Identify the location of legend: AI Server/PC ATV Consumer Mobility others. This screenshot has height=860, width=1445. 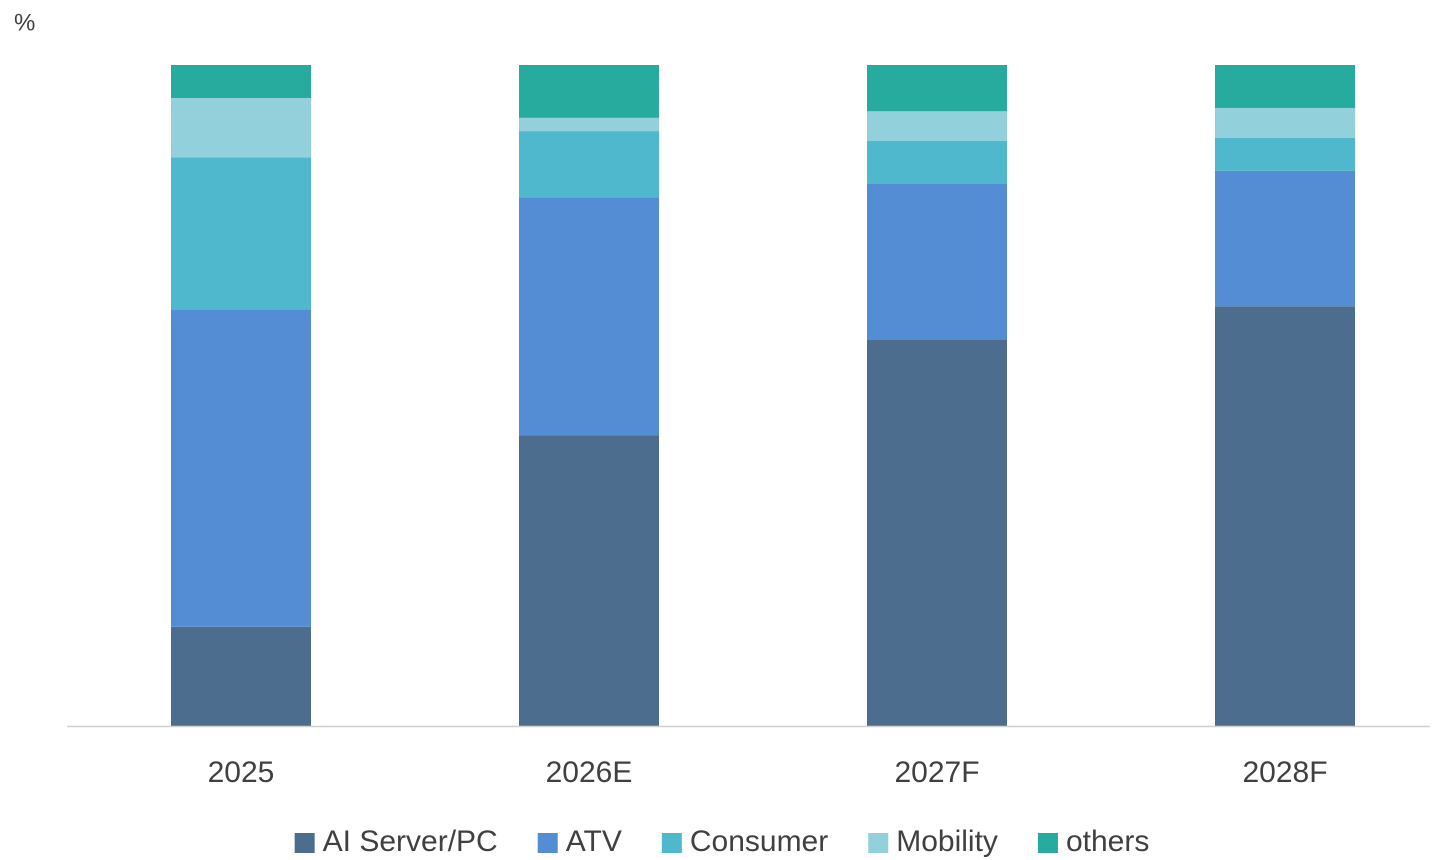
(721, 841).